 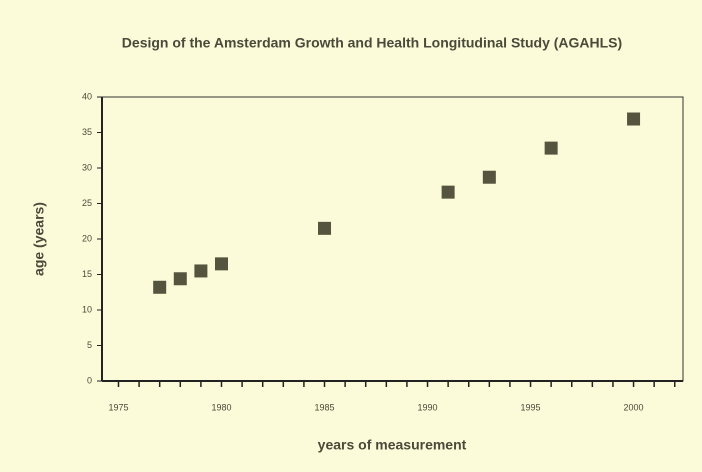 I want to click on y-tick-label: 20, so click(x=87, y=238).